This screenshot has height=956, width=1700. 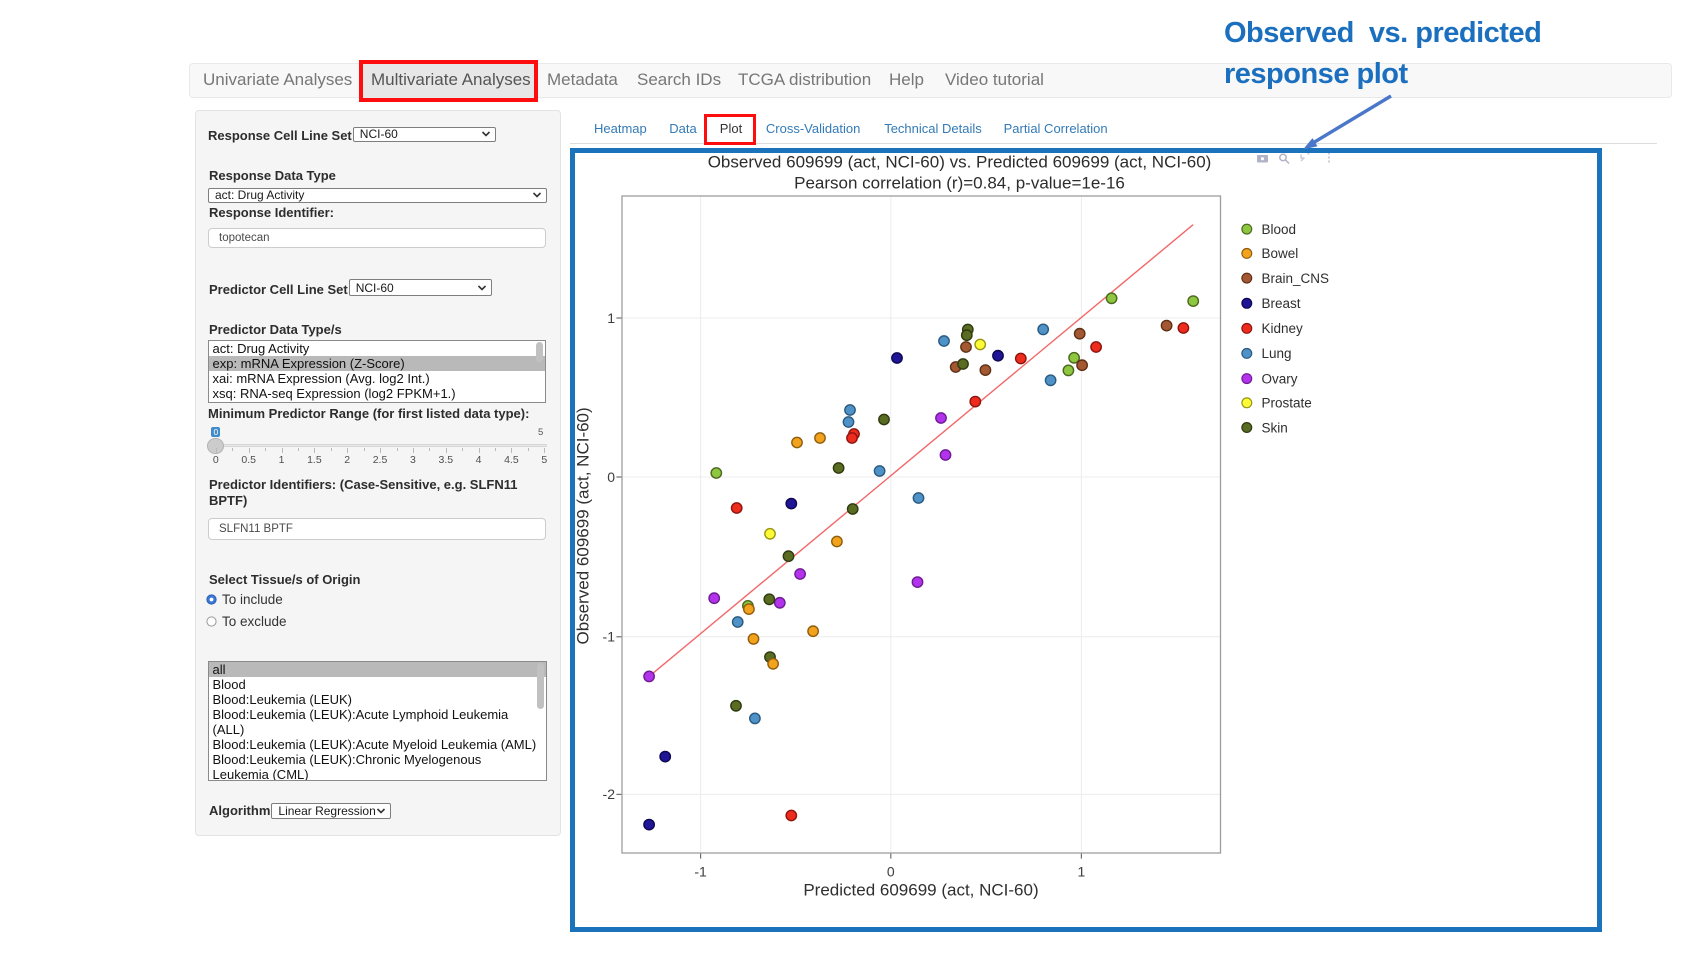 I want to click on svg-text: Skin, so click(x=1275, y=427).